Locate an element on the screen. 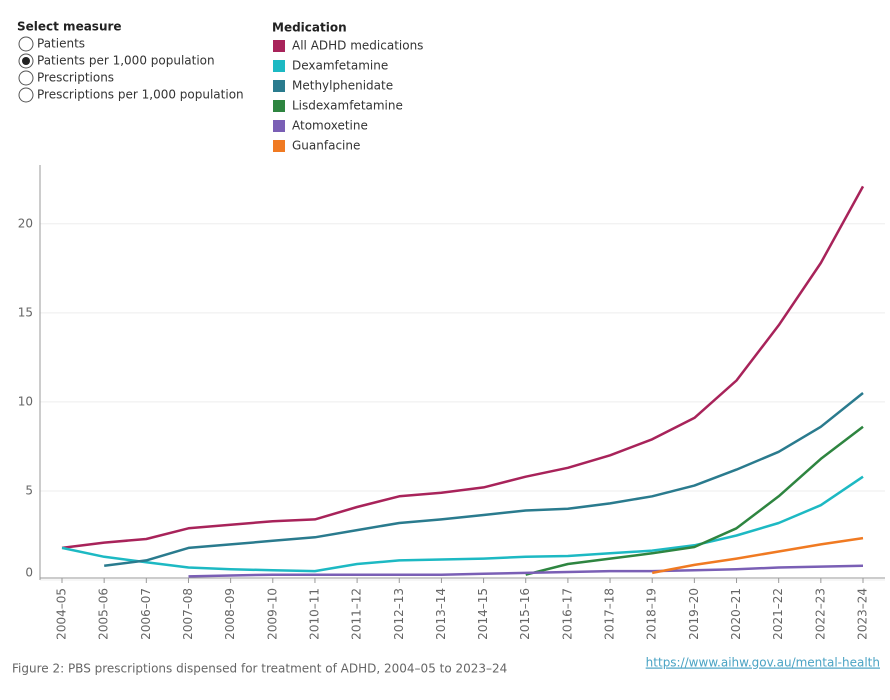 The image size is (890, 700). x-tick-label: 2005–06 is located at coordinates (104, 614).